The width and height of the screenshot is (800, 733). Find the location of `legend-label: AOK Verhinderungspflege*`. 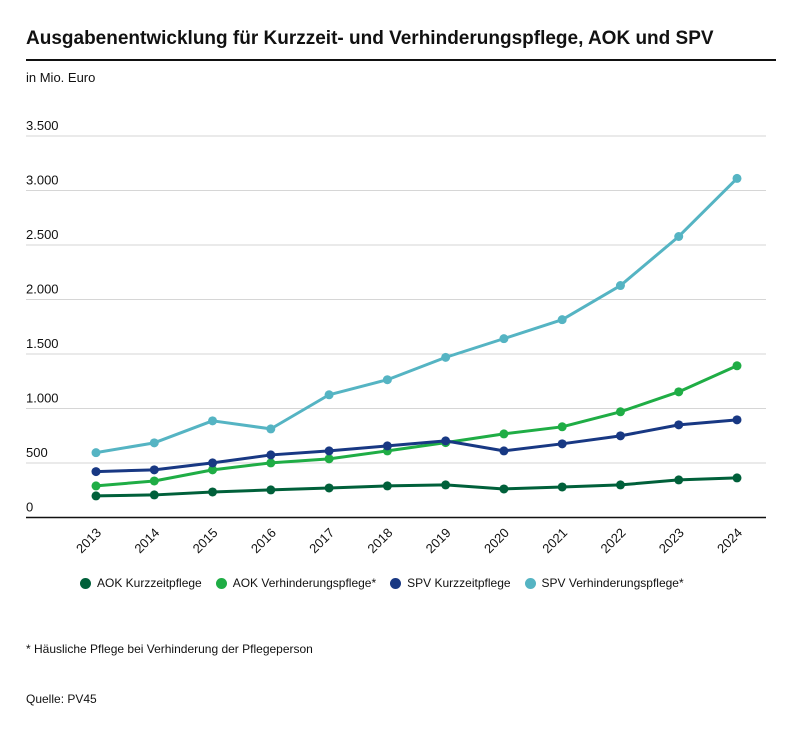

legend-label: AOK Verhinderungspflege* is located at coordinates (304, 583).